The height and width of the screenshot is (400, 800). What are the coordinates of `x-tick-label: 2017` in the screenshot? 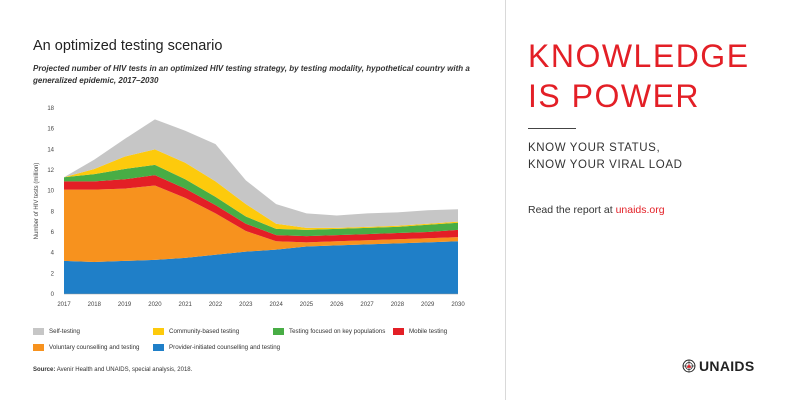 It's located at (64, 305).